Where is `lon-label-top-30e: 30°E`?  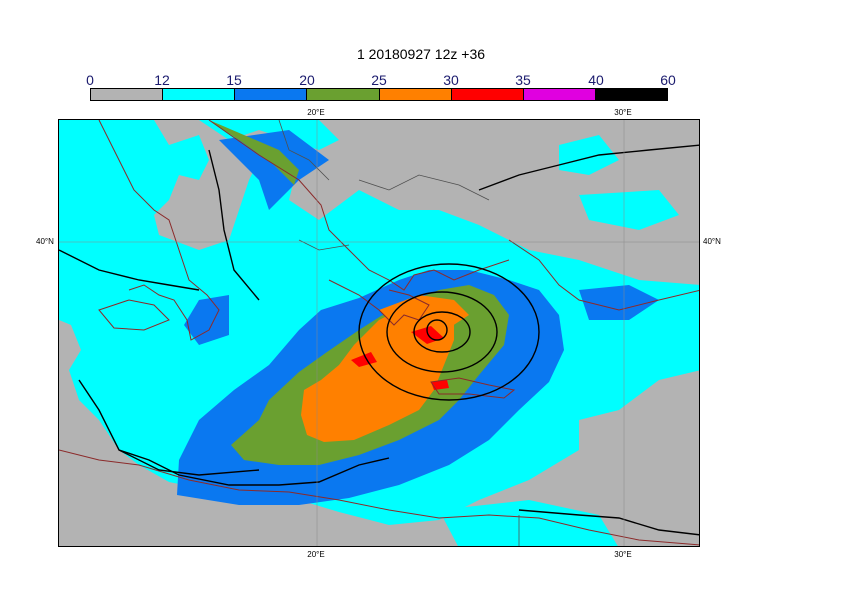
lon-label-top-30e: 30°E is located at coordinates (623, 112).